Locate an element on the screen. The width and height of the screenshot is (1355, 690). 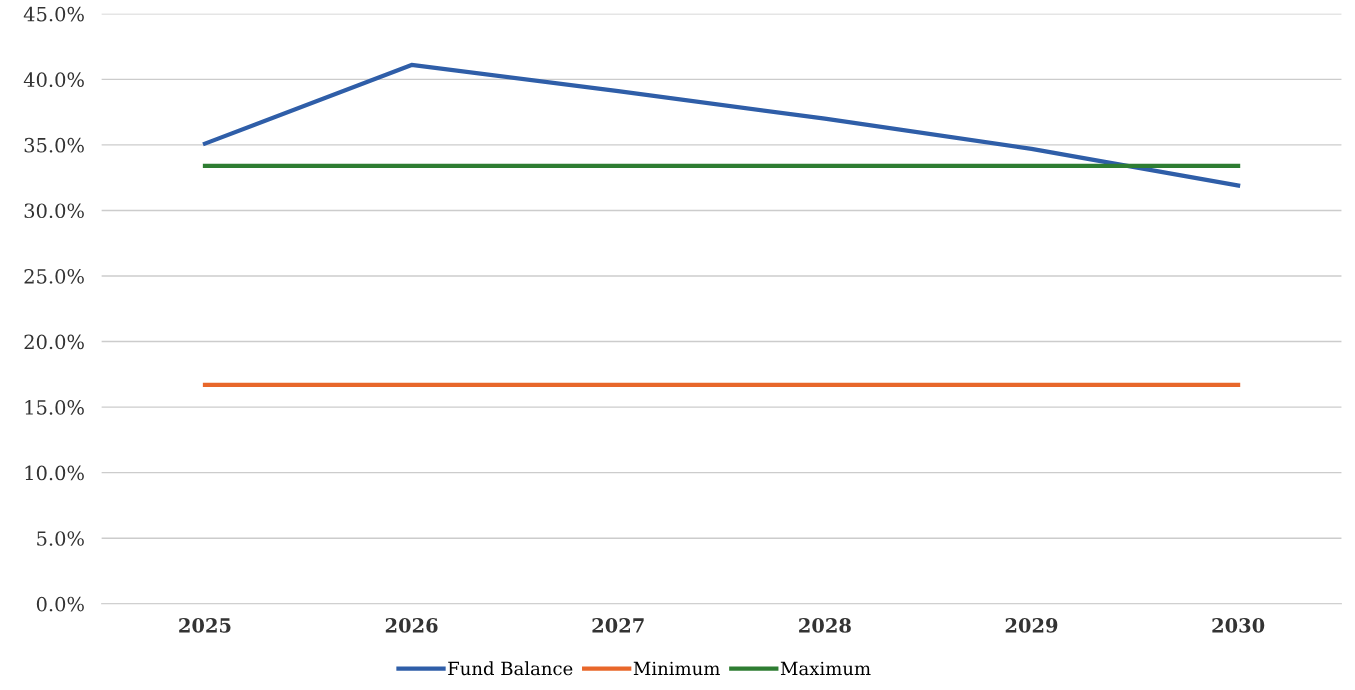
legend-label: Maximum is located at coordinates (825, 668).